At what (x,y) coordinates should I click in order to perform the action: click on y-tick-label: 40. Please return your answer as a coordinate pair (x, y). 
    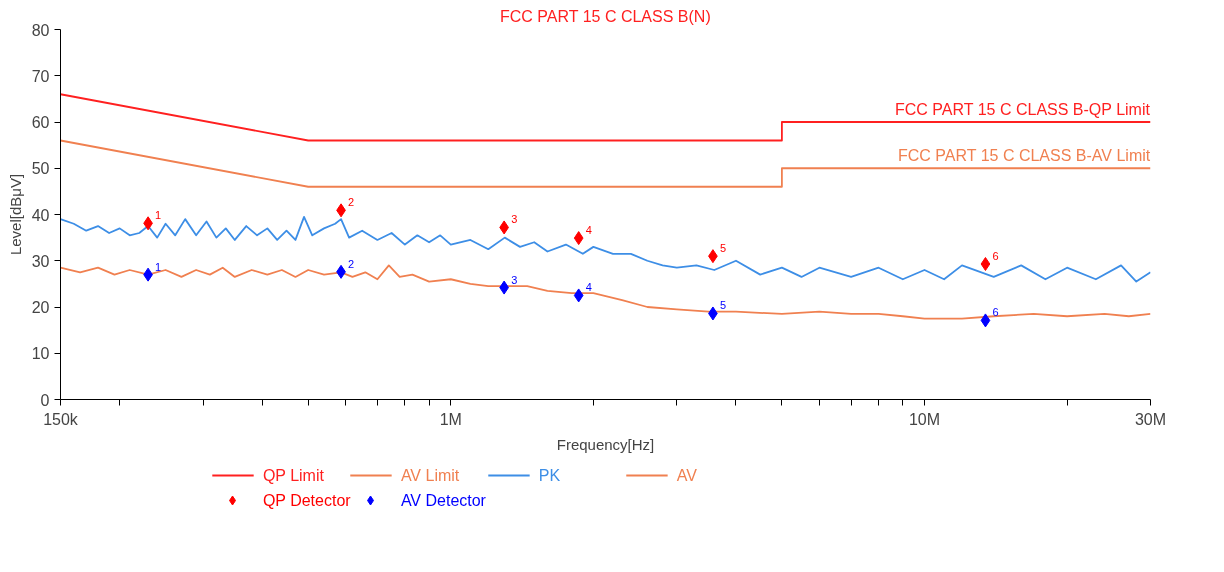
    Looking at the image, I should click on (40, 215).